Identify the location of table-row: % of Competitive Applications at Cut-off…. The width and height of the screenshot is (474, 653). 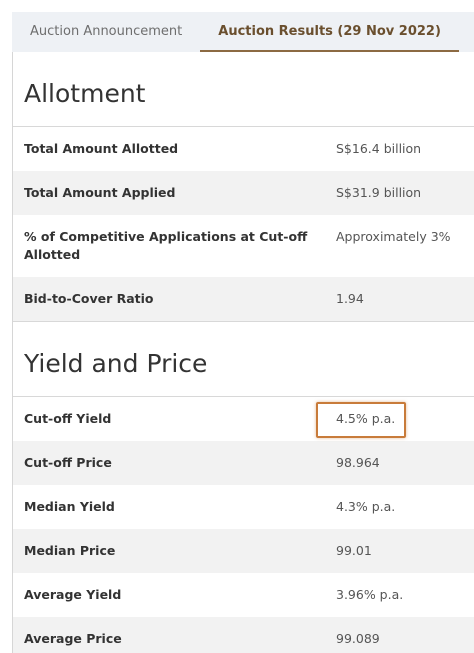
(243, 246).